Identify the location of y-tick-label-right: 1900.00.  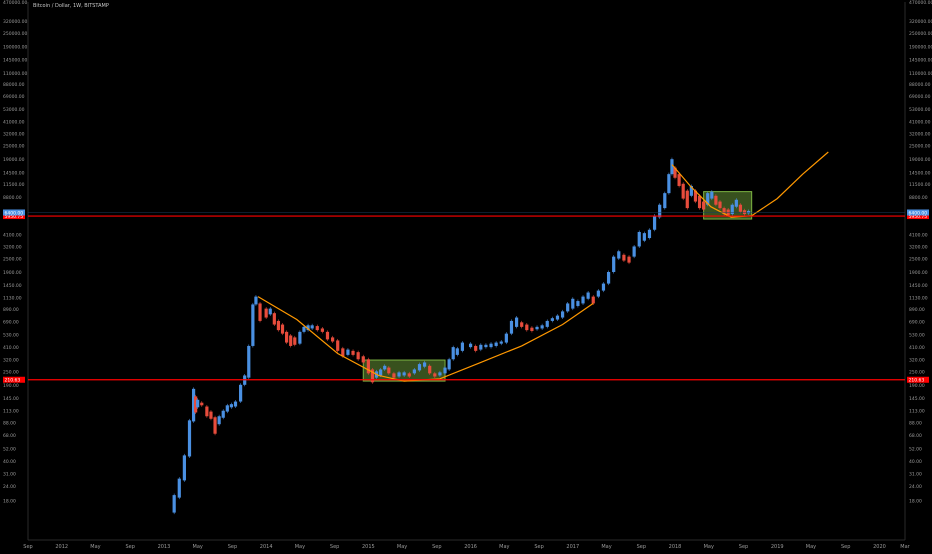
(918, 273).